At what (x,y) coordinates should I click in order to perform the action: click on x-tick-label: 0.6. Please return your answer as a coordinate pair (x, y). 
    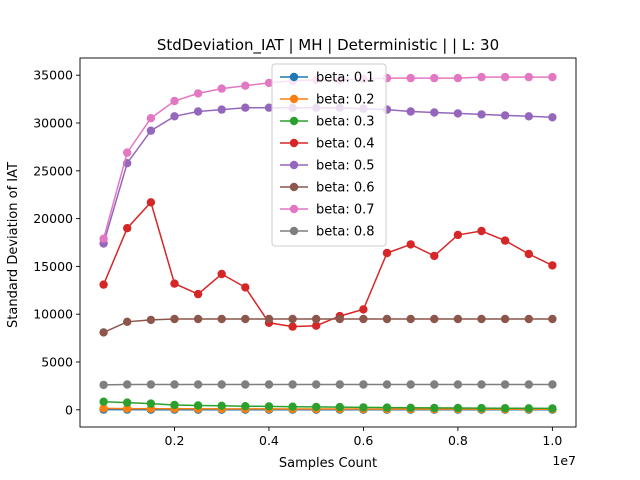
    Looking at the image, I should click on (363, 440).